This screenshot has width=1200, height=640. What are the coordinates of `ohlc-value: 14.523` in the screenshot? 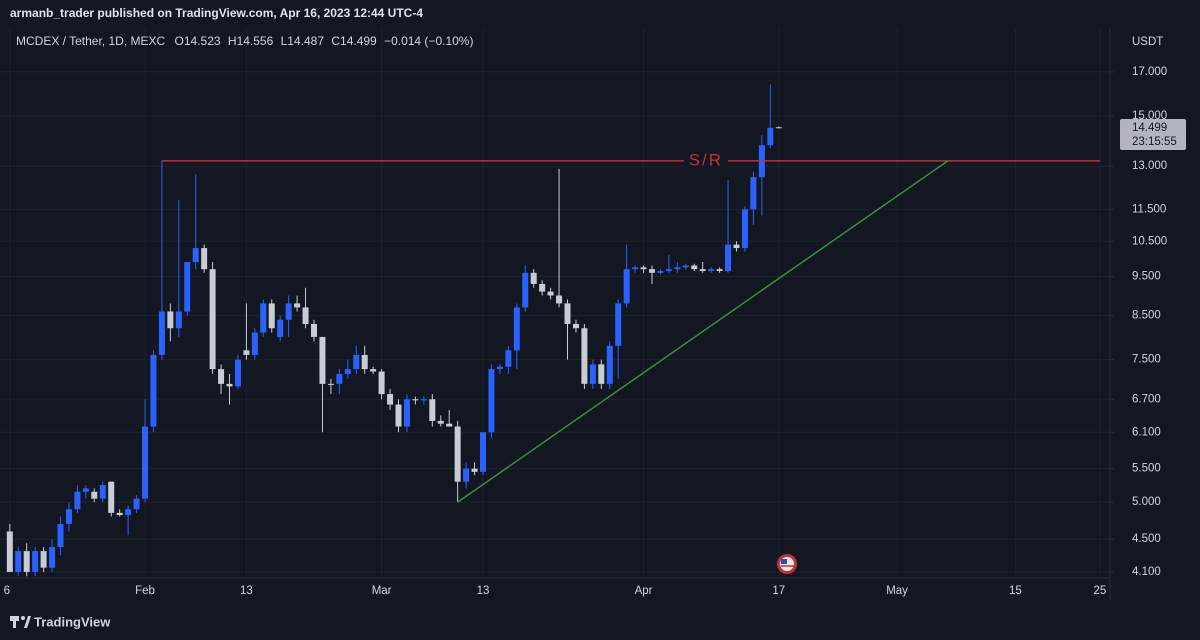 It's located at (202, 41).